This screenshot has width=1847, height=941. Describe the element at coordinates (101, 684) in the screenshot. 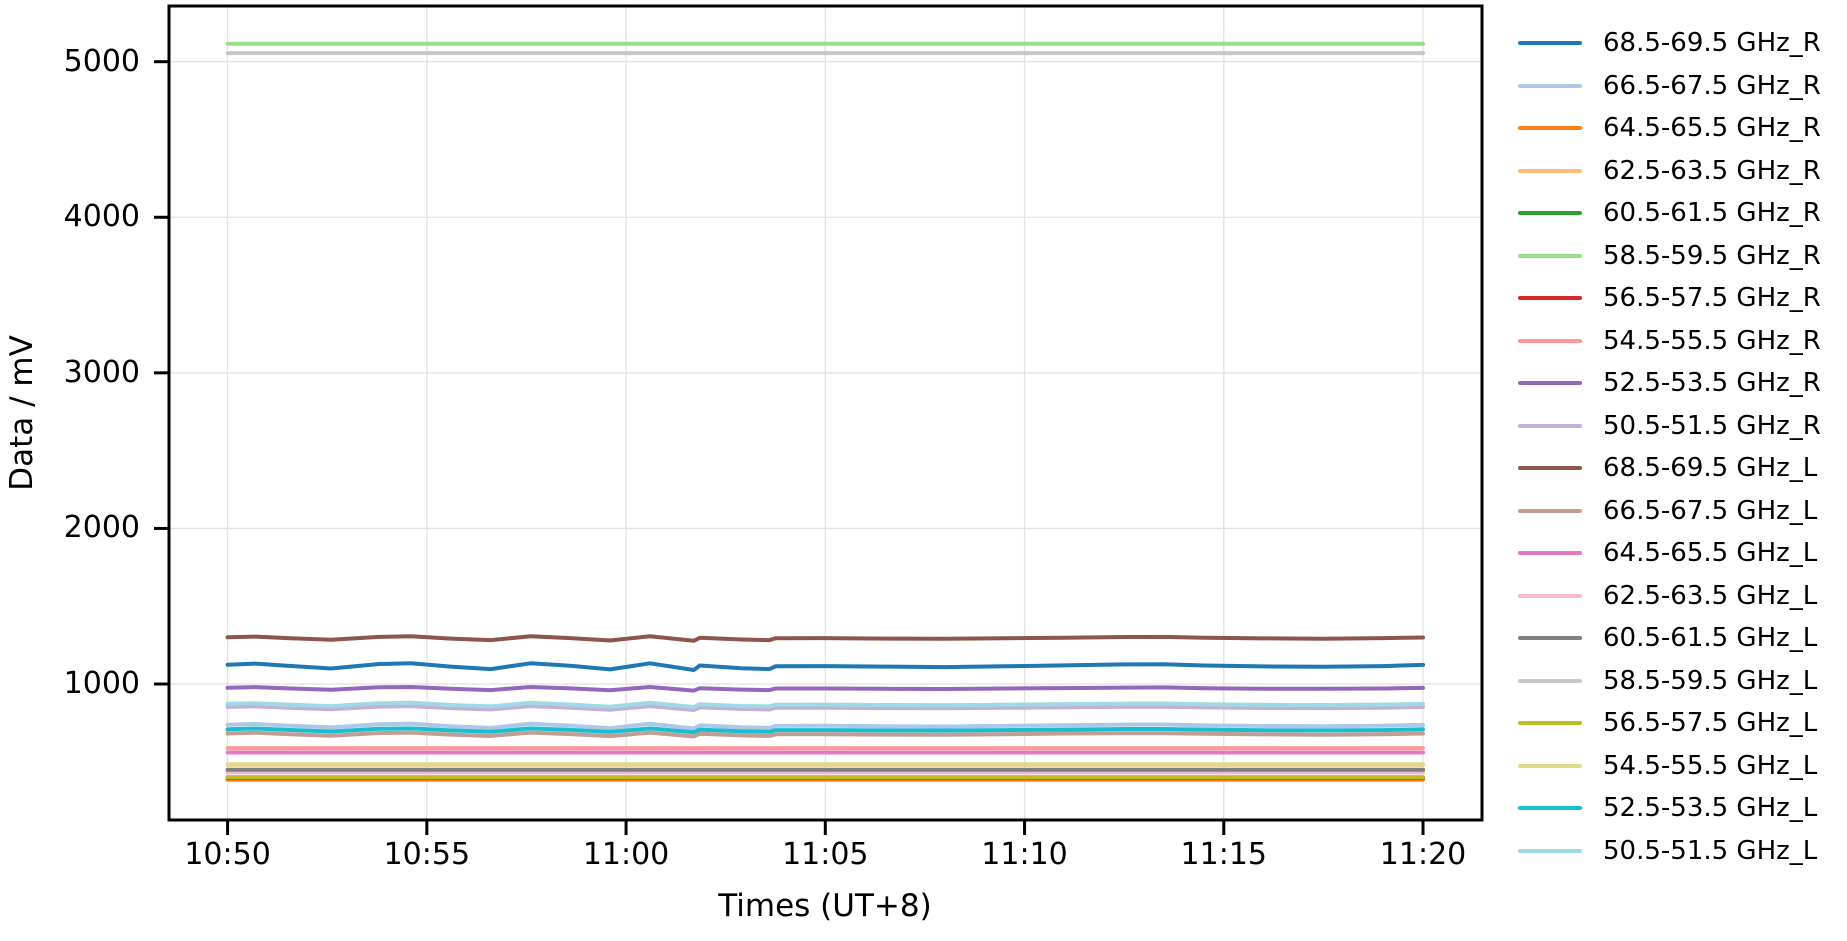

I see `y-tick-label: 1000` at that location.